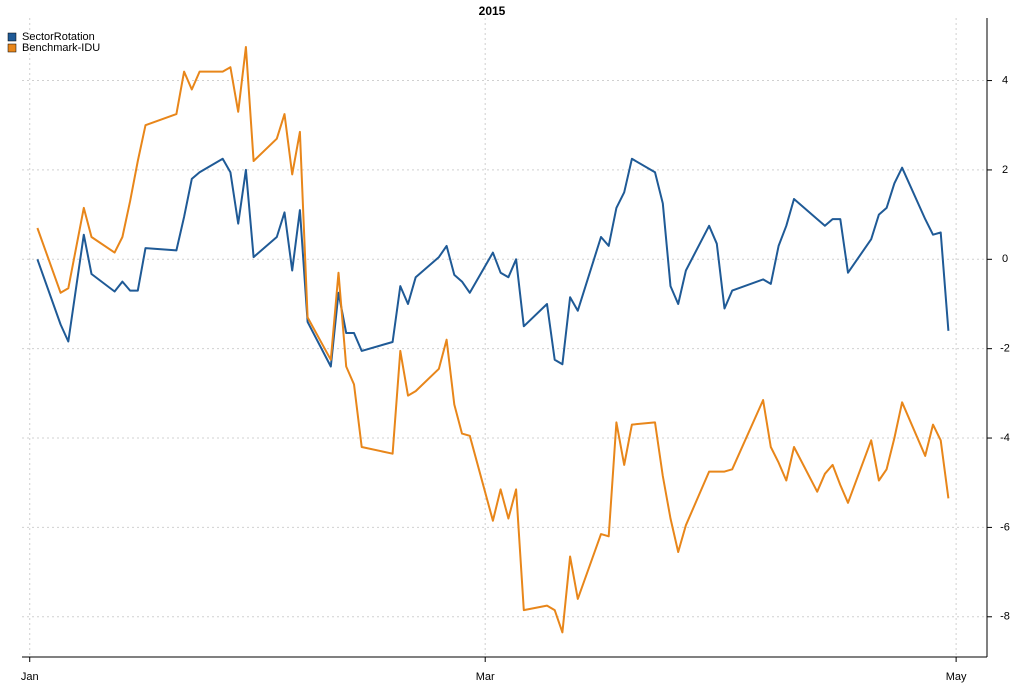 The image size is (1024, 683). I want to click on y-tick-label: 4, so click(1005, 80).